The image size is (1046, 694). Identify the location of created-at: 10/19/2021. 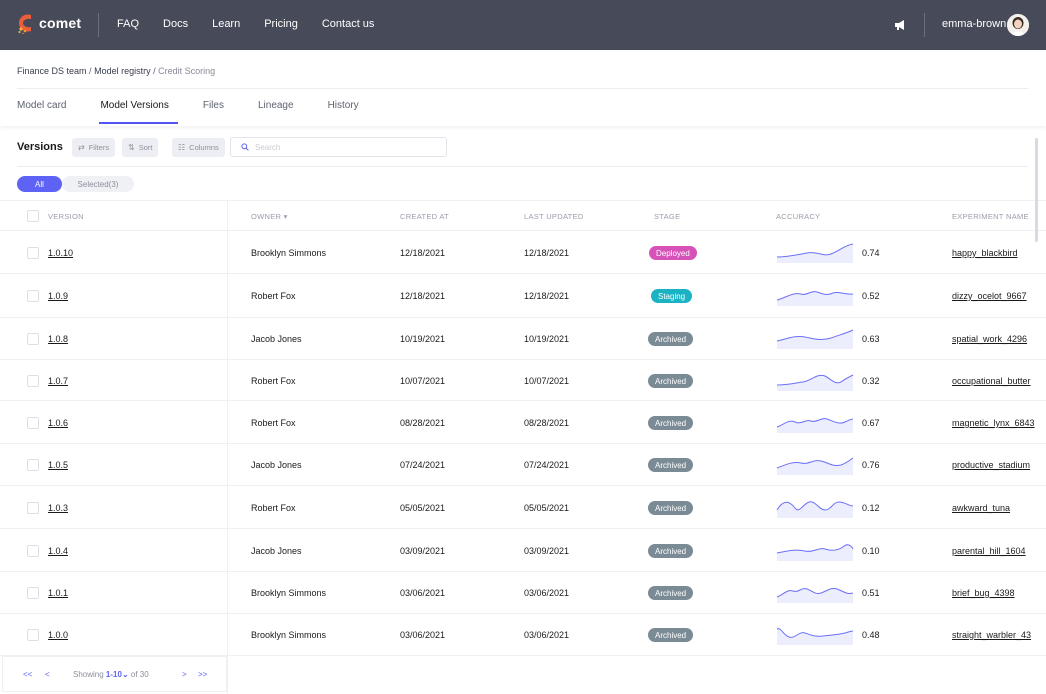
(423, 339).